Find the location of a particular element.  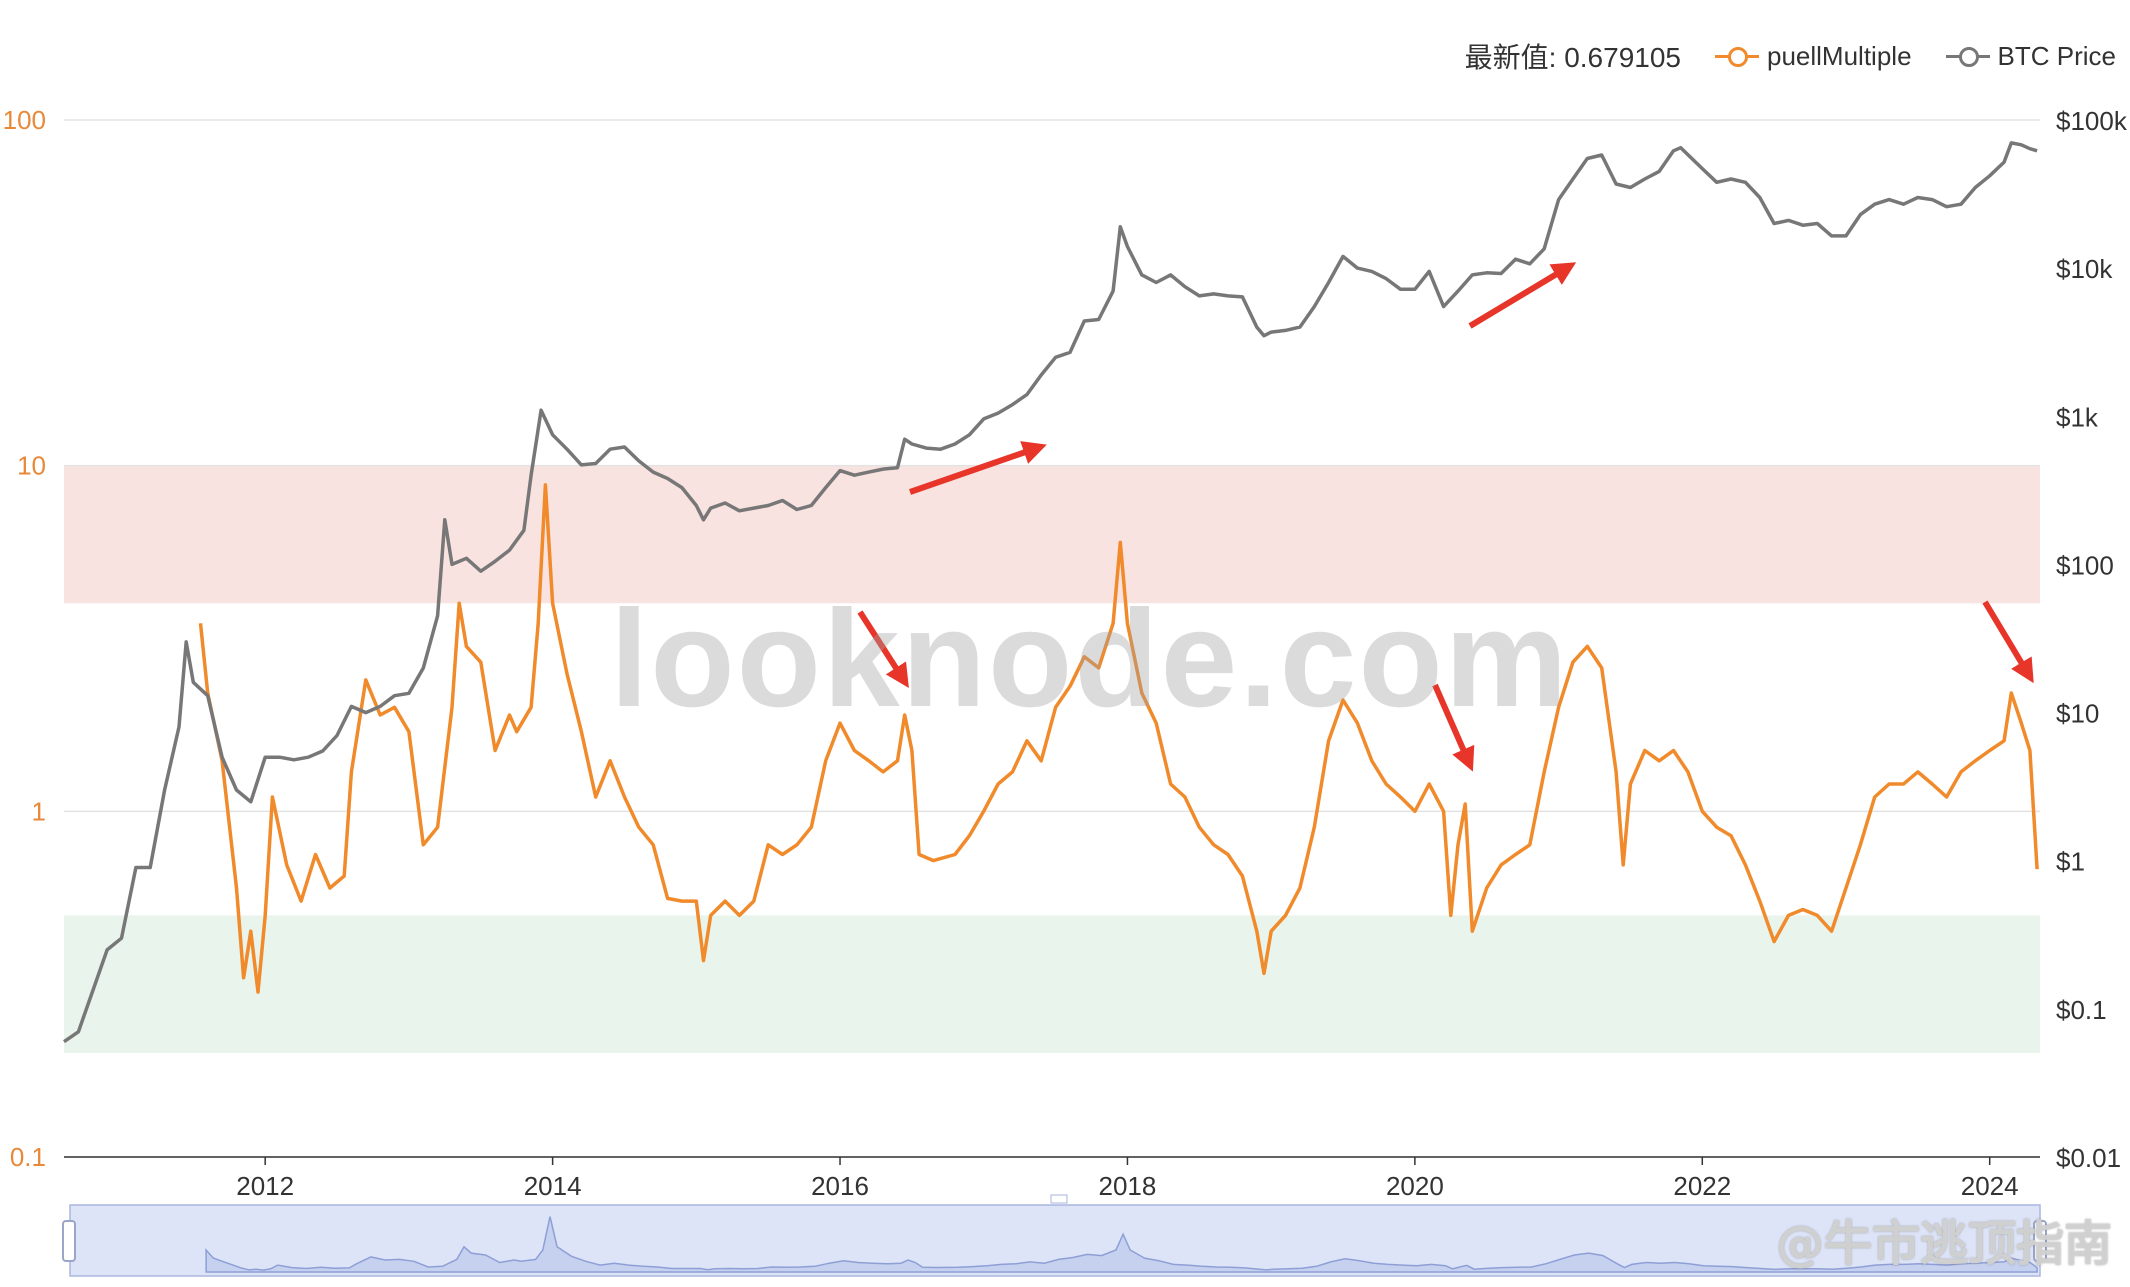

legend-label-btc: BTC Price is located at coordinates (2056, 55).